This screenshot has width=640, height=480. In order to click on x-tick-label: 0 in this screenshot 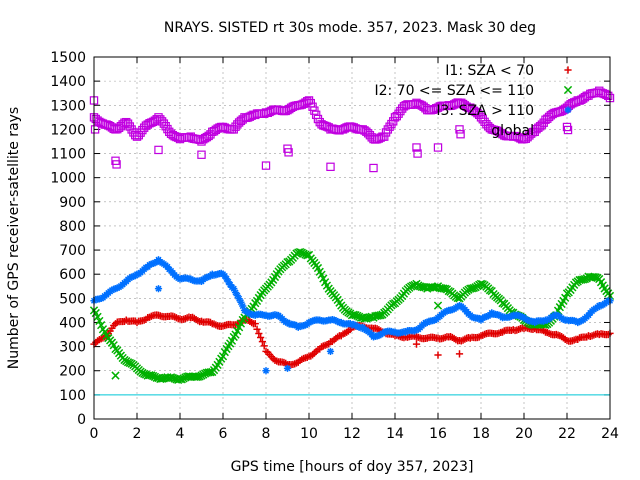, I will do `click(94, 434)`.